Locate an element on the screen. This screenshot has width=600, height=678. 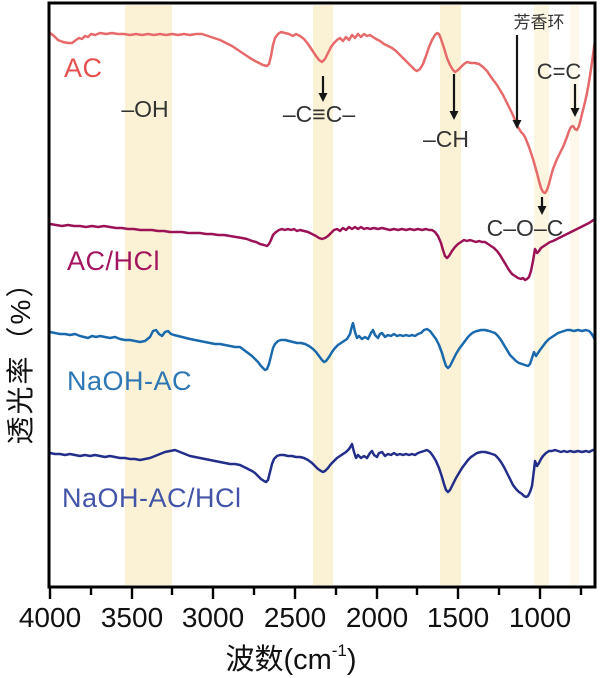
x-axis-label-suffix: ) is located at coordinates (351, 660).